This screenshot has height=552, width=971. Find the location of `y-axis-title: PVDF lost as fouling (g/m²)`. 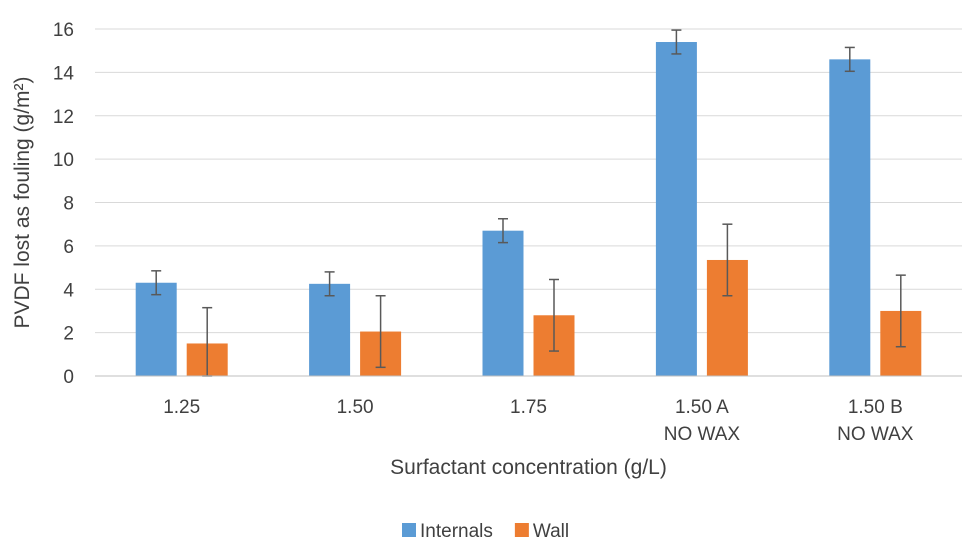

y-axis-title: PVDF lost as fouling (g/m²) is located at coordinates (22, 202).